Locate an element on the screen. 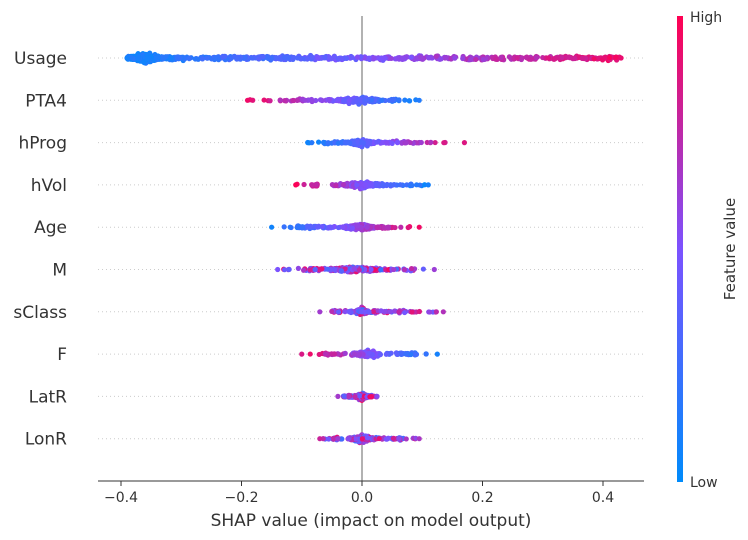 This screenshot has width=748, height=540. feature-points-hvol is located at coordinates (362, 185).